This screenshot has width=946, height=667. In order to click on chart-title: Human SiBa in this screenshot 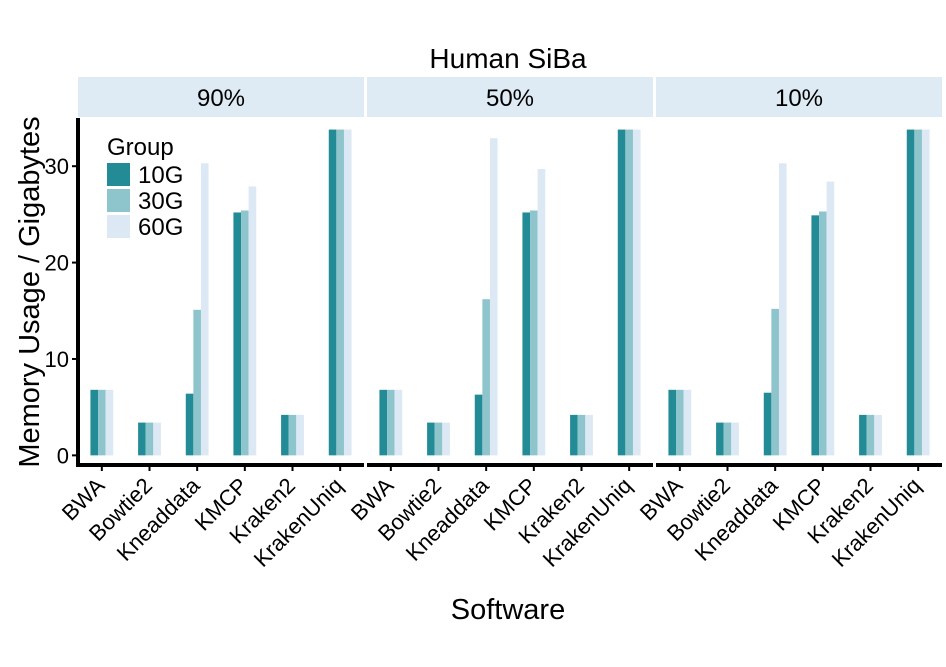, I will do `click(508, 58)`.